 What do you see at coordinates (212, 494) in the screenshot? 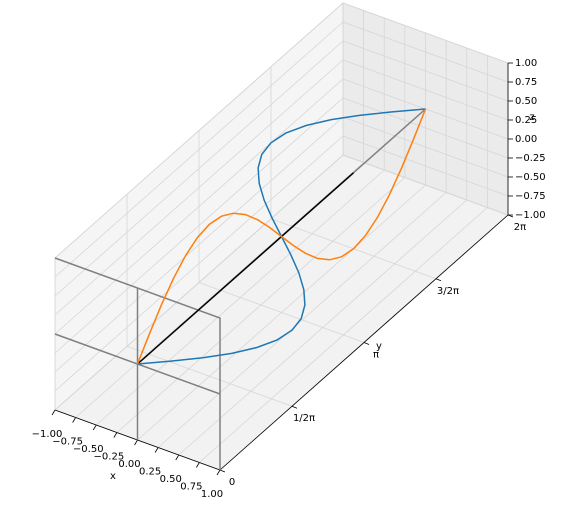
I see `x-tick-label: 1.00` at bounding box center [212, 494].